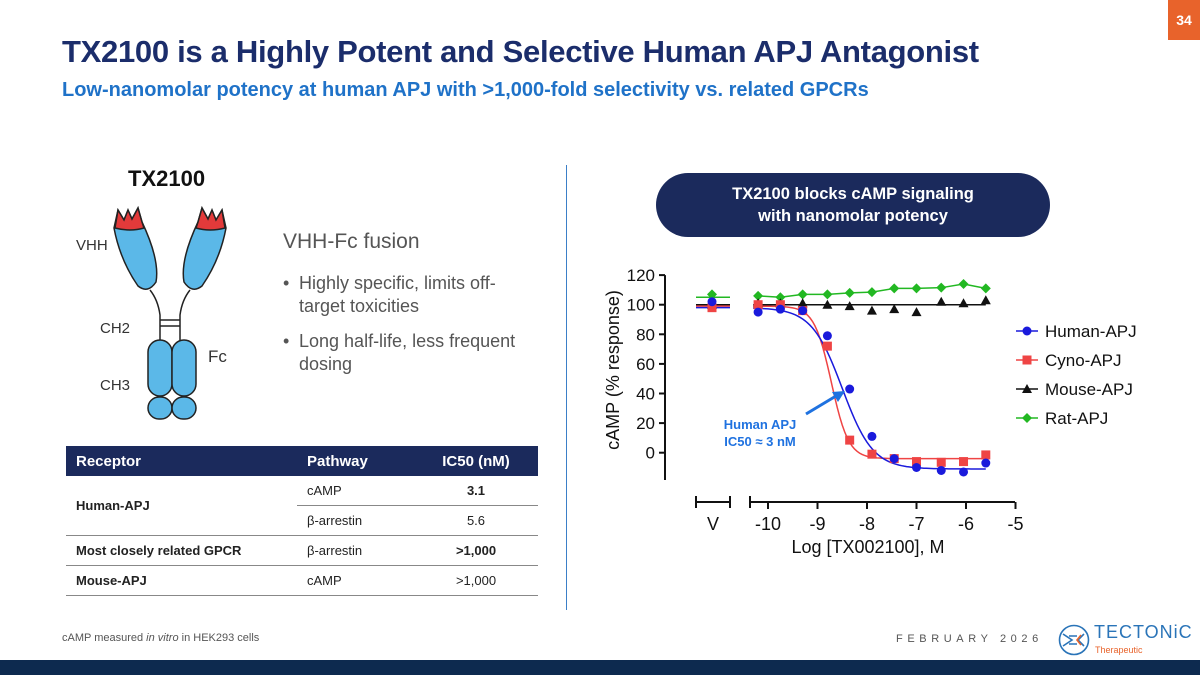  I want to click on rat-apj-vehicle-point, so click(712, 294).